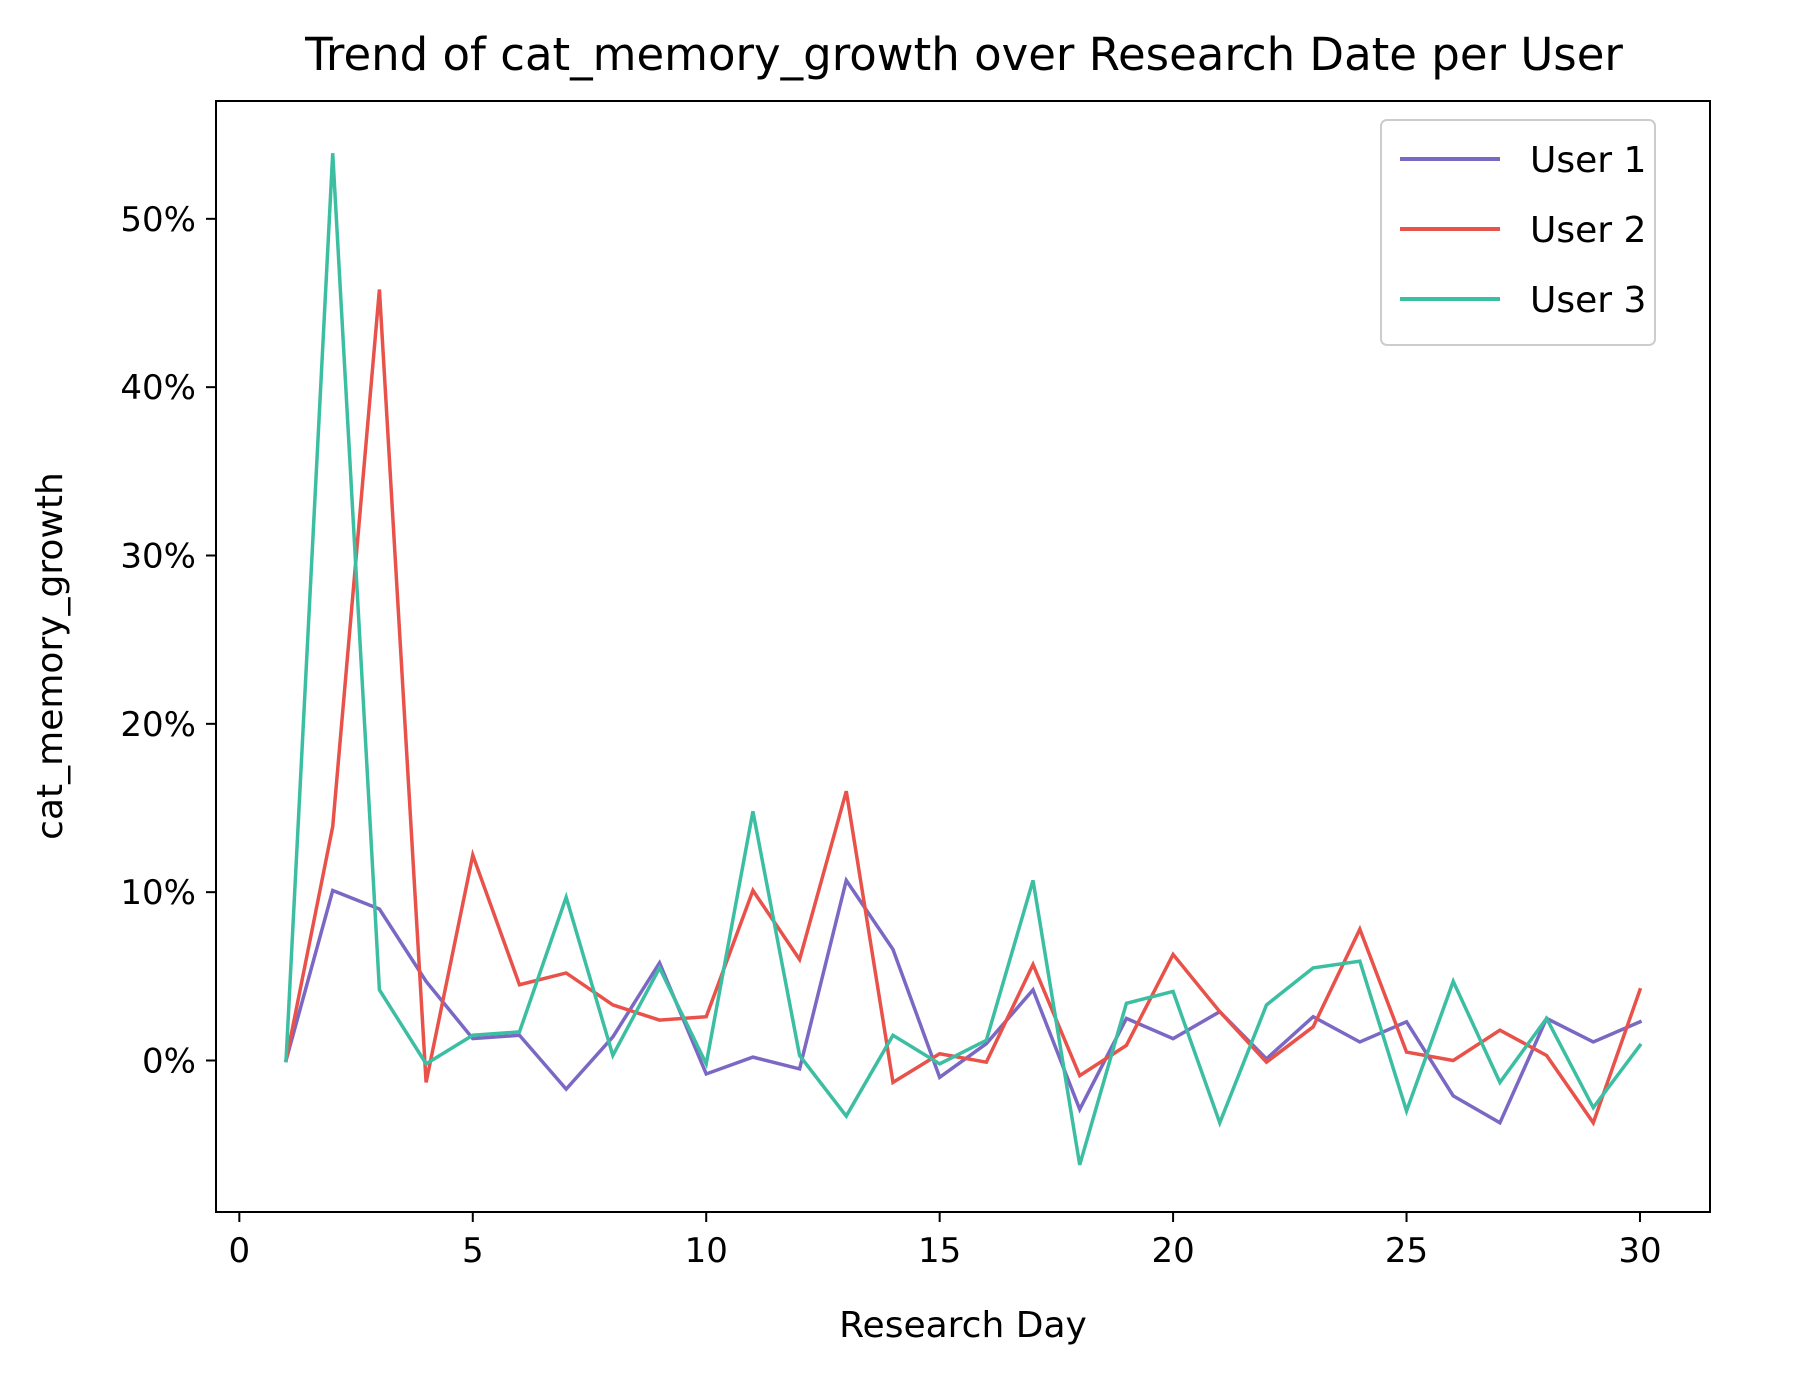 The height and width of the screenshot is (1376, 1804). I want to click on y-tick-label: 40%, so click(158, 388).